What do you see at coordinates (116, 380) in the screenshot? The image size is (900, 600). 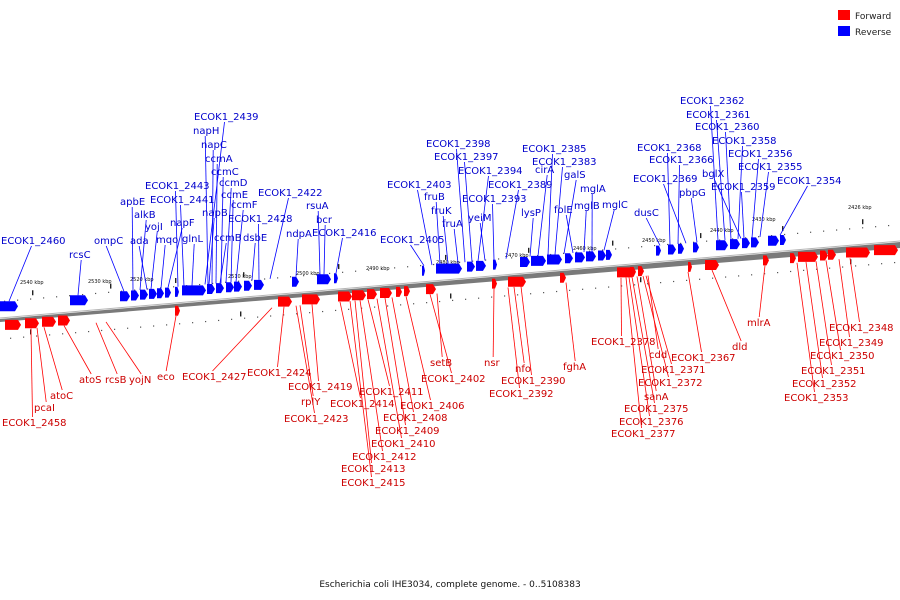 I see `forward-gene-label: rcsB` at bounding box center [116, 380].